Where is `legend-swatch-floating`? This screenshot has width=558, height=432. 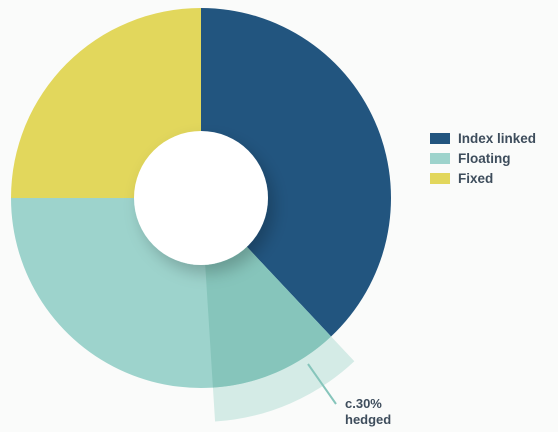 legend-swatch-floating is located at coordinates (440, 158).